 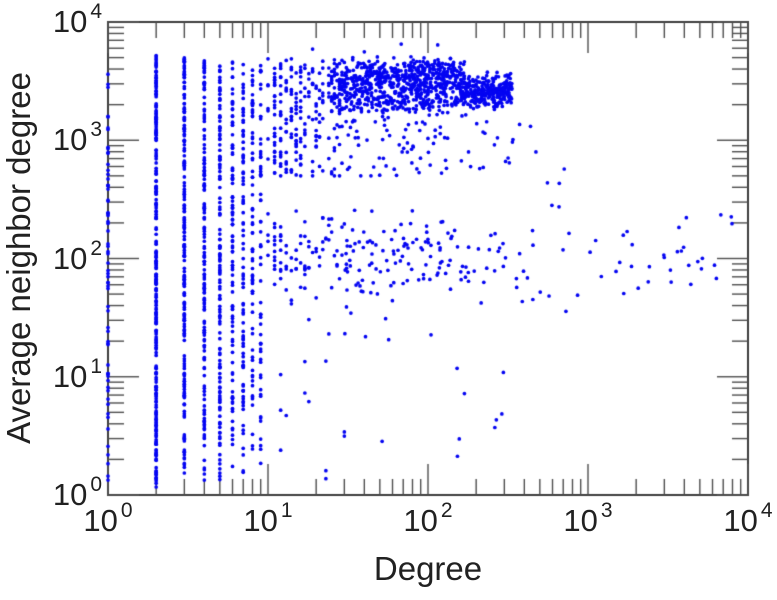 I want to click on x-tick-label-10e2: 10 2, so click(x=427, y=519).